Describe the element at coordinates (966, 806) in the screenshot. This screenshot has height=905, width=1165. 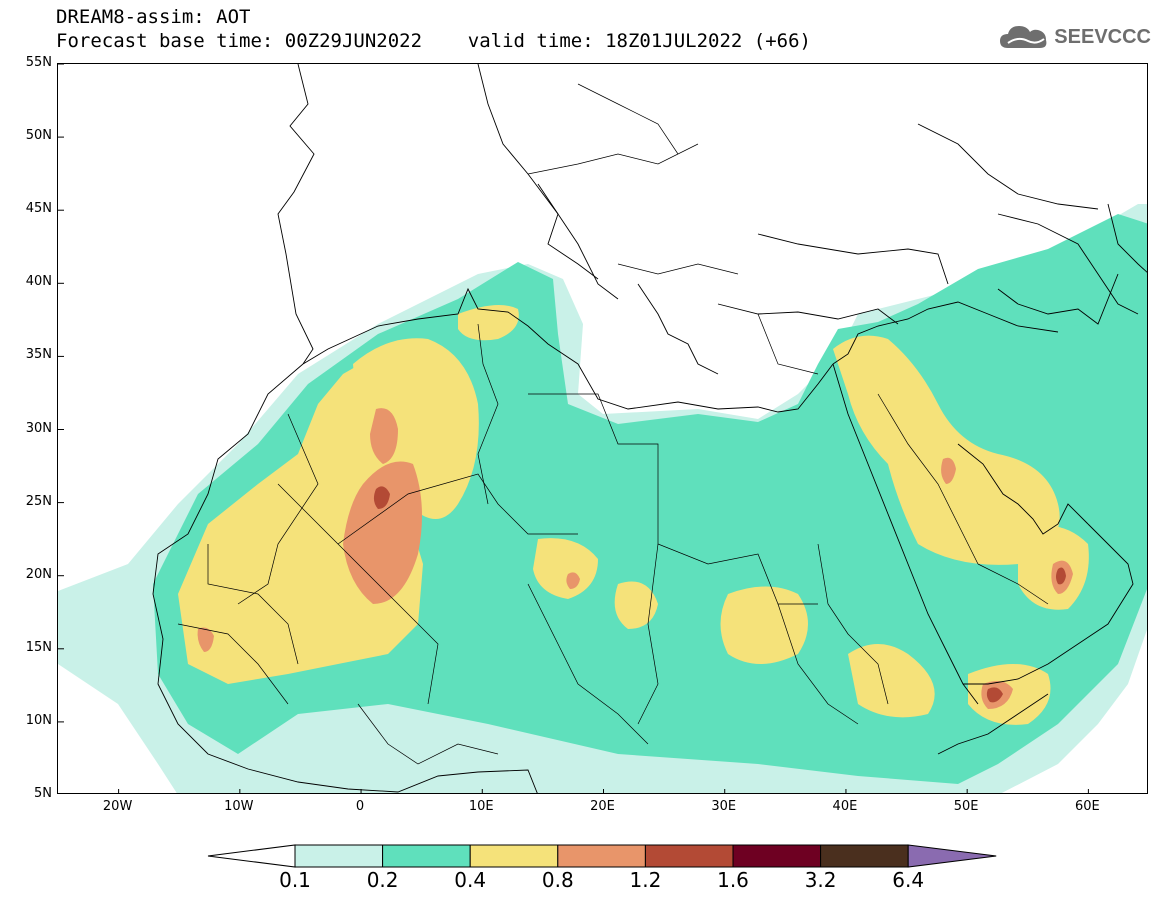
I see `lon-tick-label: 50E` at that location.